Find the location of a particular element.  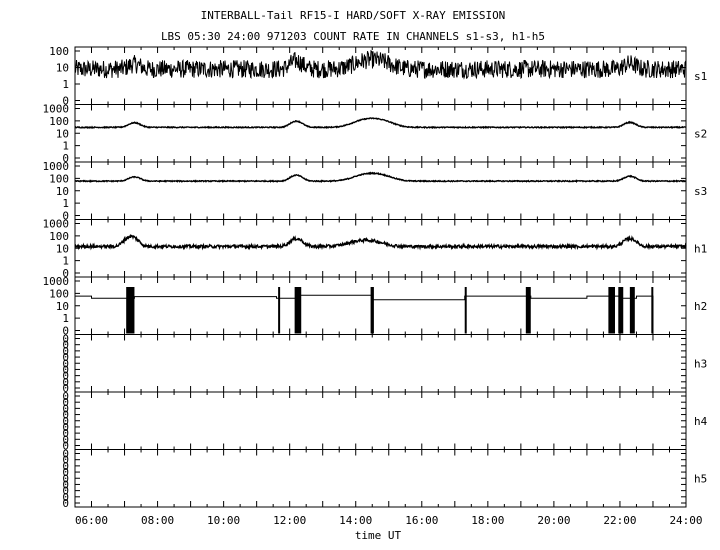

channel-label: h5 is located at coordinates (700, 478).